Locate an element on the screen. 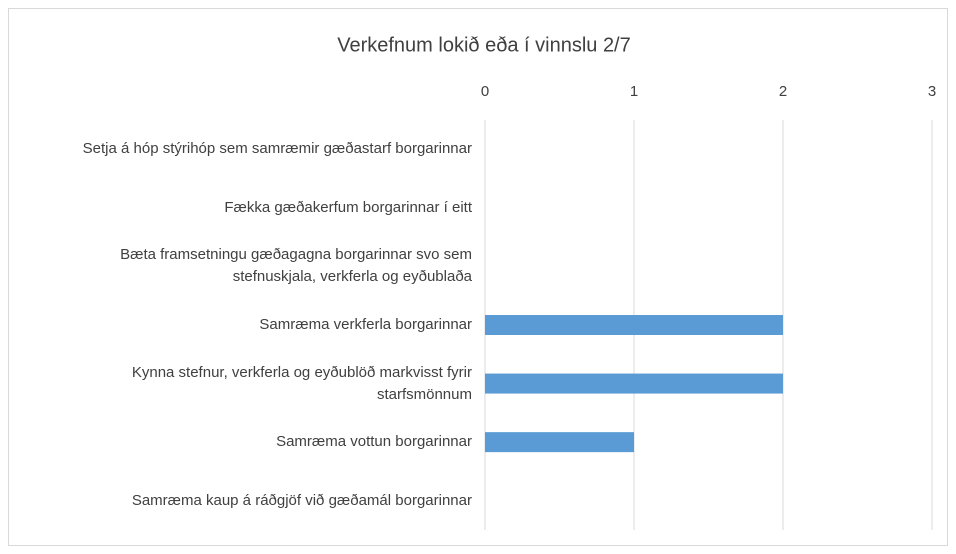  x-tick-label: 0 is located at coordinates (485, 91).